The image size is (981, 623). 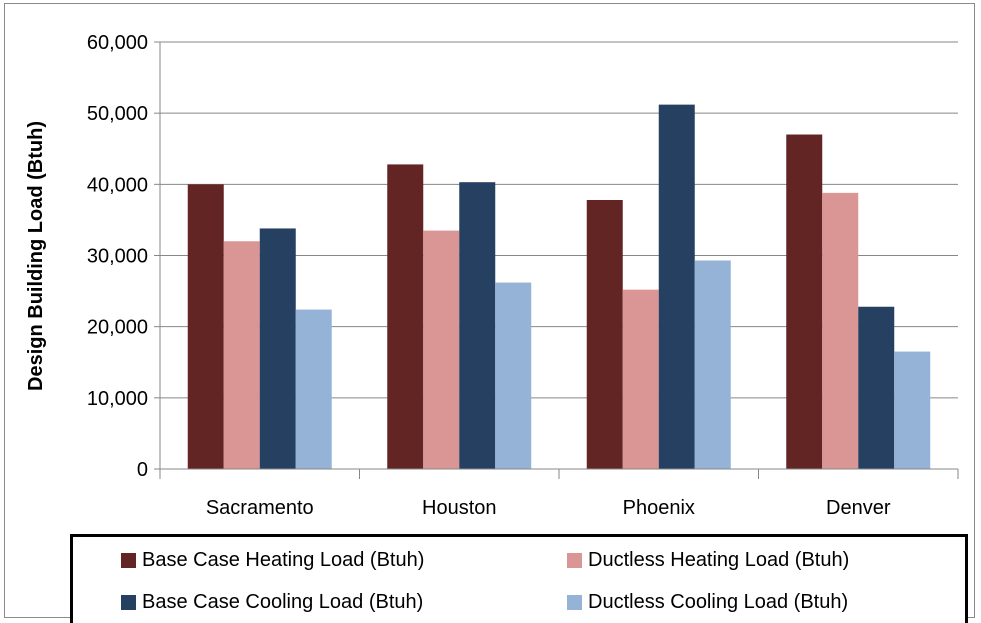 What do you see at coordinates (117, 328) in the screenshot?
I see `y-tick-label: 20,000` at bounding box center [117, 328].